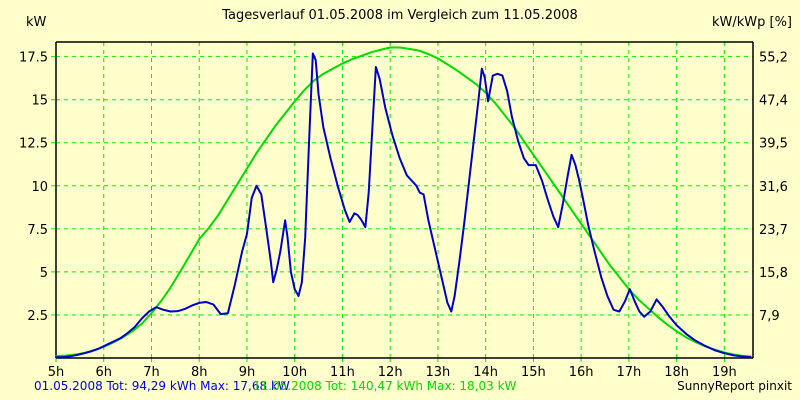  What do you see at coordinates (485, 372) in the screenshot?
I see `svg-text: 14h` at bounding box center [485, 372].